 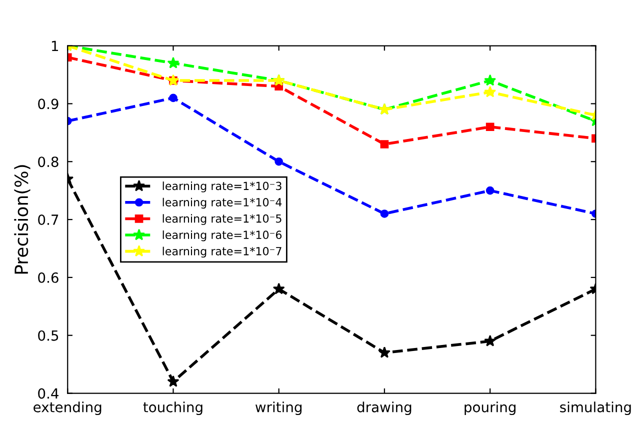 What do you see at coordinates (68, 409) in the screenshot?
I see `x-tick-label: extending` at bounding box center [68, 409].